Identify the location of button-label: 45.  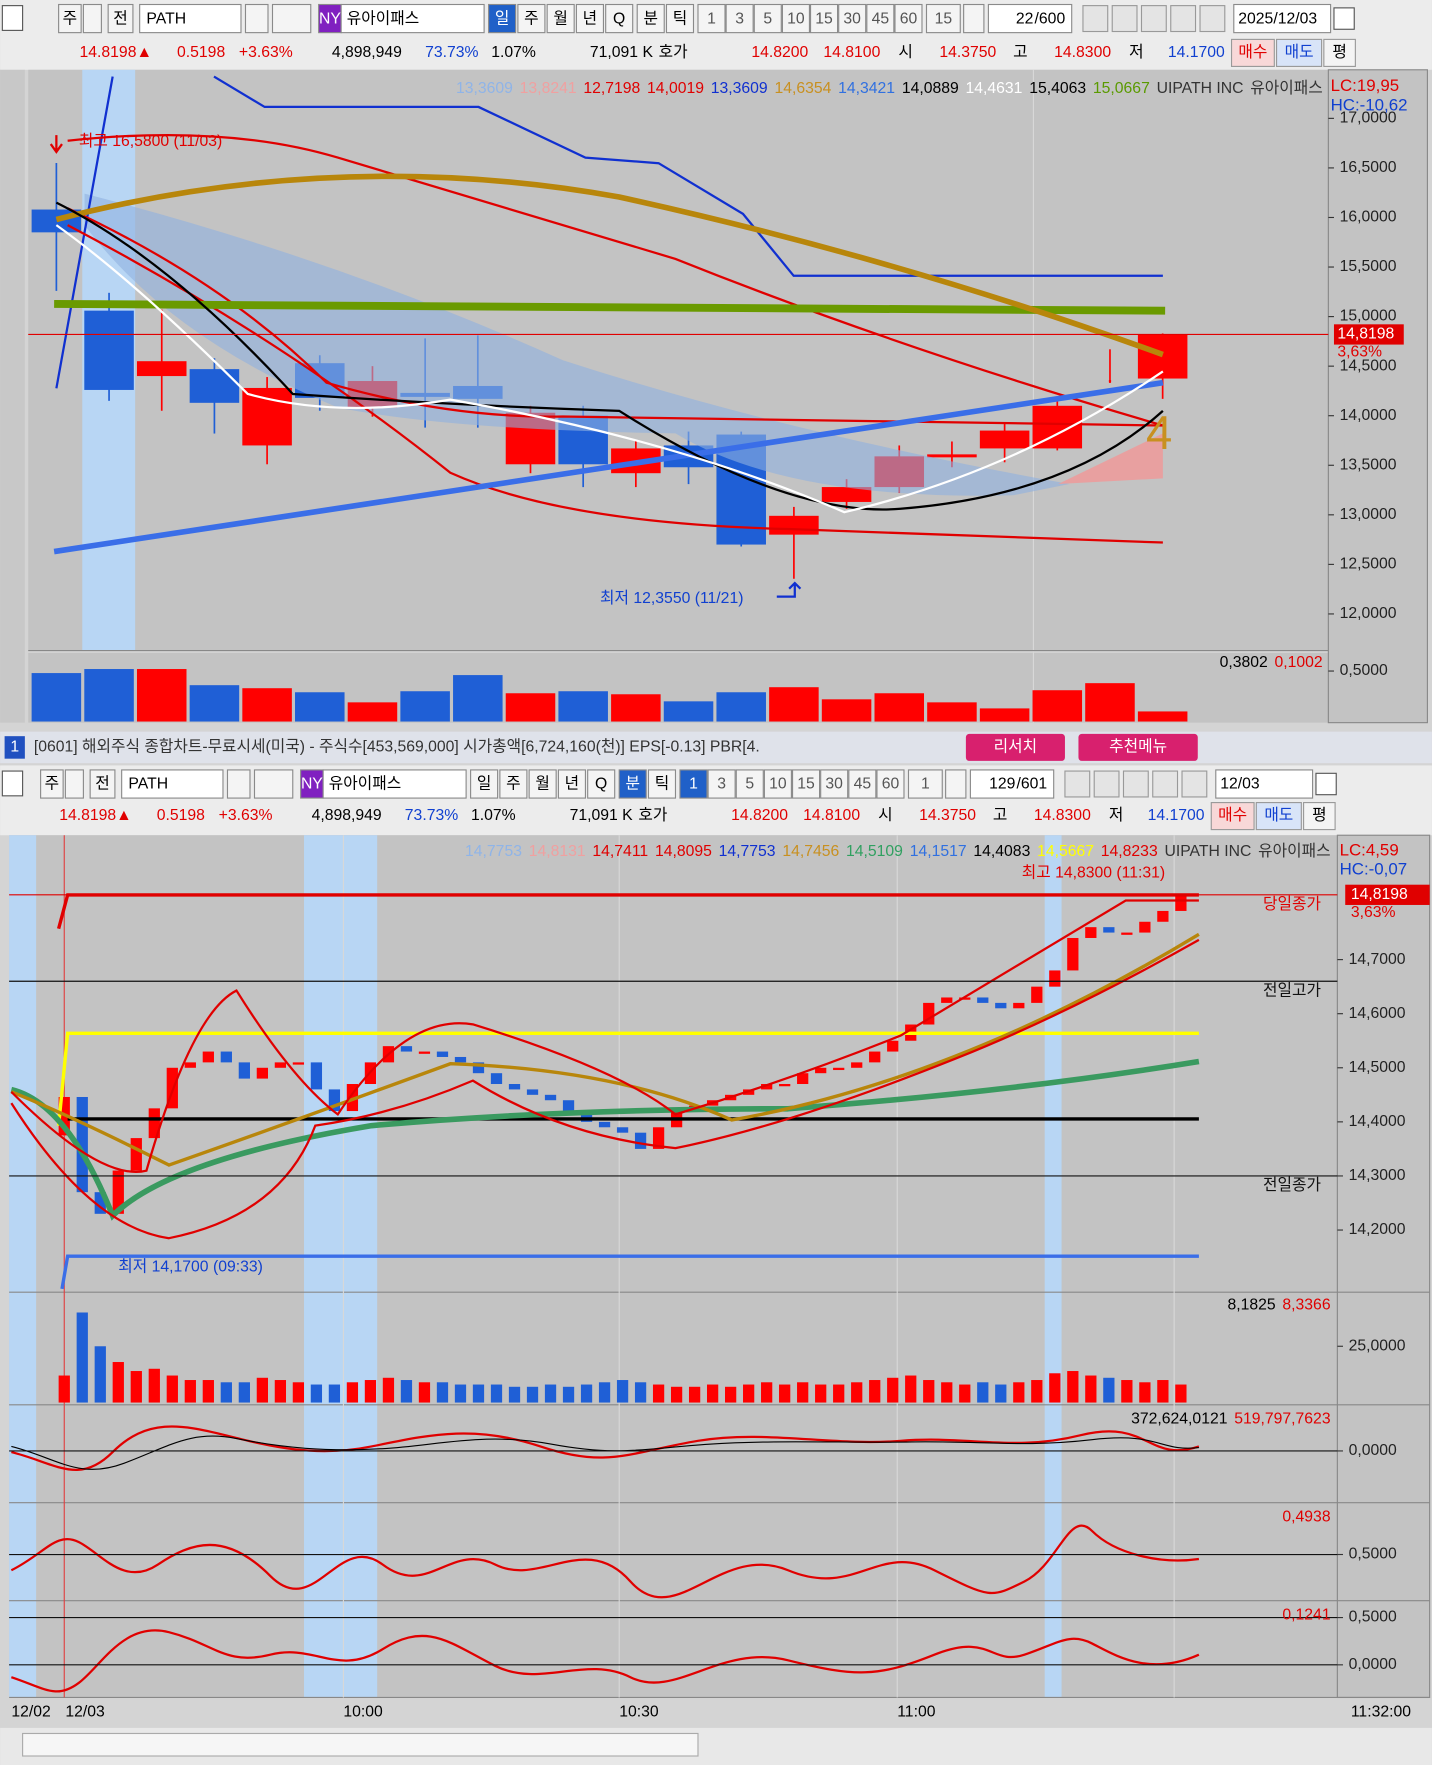
(863, 784).